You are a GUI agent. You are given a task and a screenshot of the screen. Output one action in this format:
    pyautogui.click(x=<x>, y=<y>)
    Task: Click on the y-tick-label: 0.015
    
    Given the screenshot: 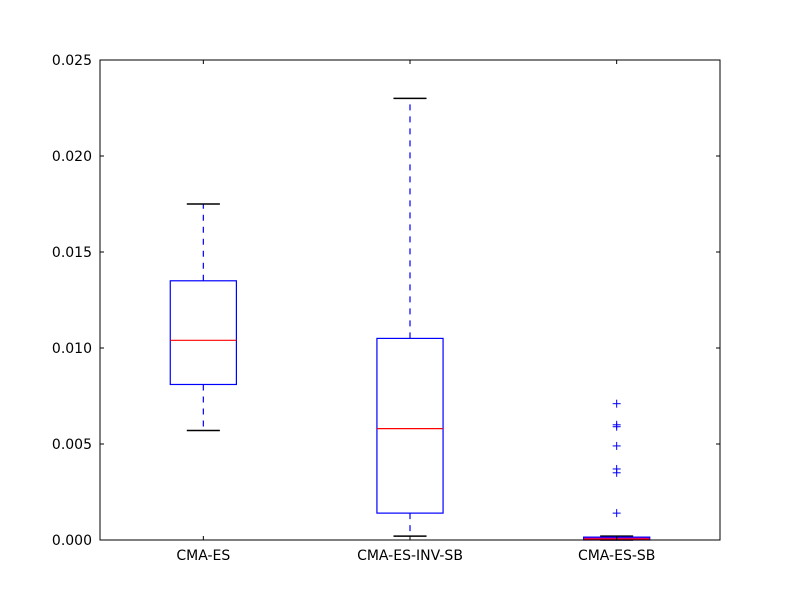 What is the action you would take?
    pyautogui.click(x=72, y=253)
    